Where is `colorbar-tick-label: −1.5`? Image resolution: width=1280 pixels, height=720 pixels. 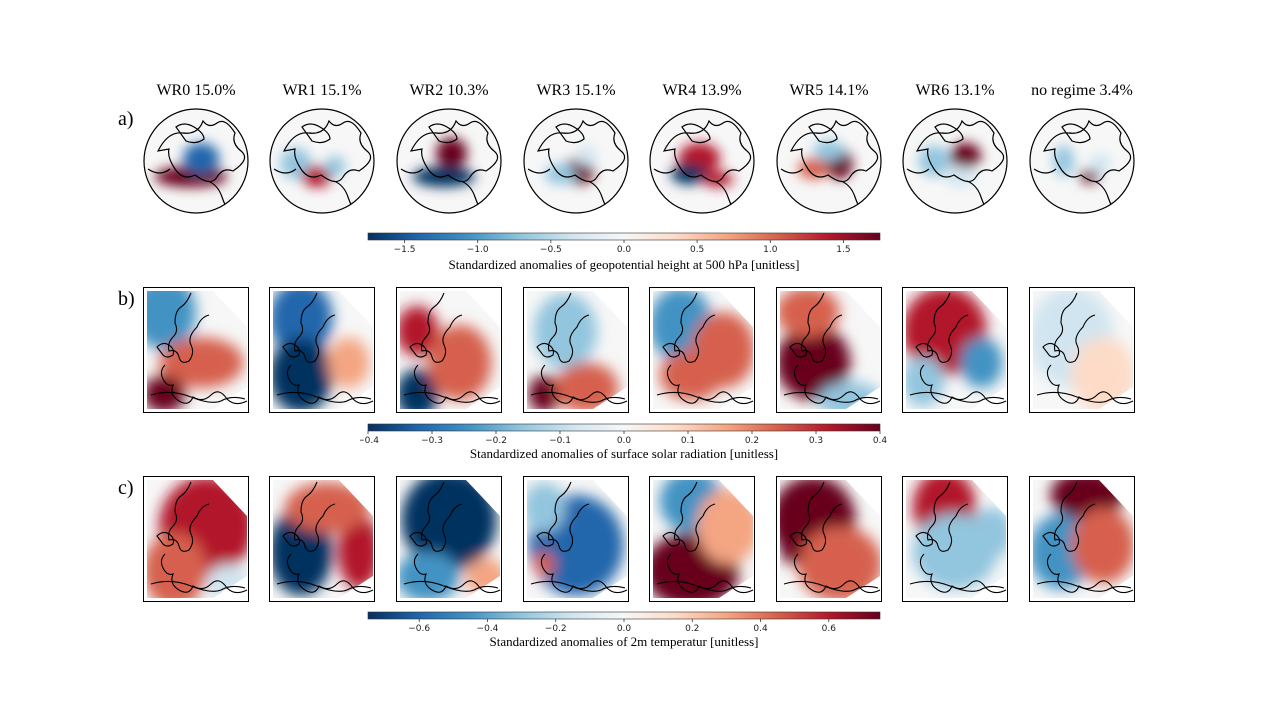 colorbar-tick-label: −1.5 is located at coordinates (405, 250).